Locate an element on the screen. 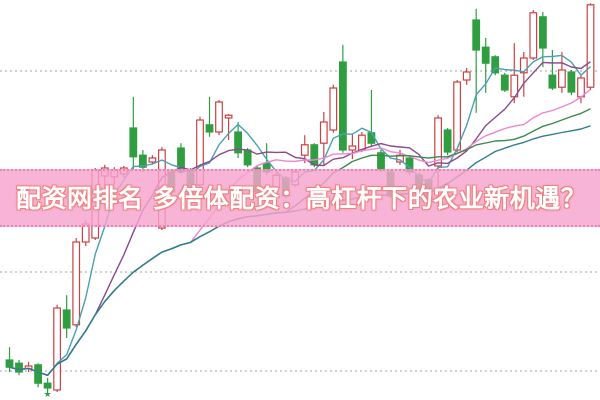 The width and height of the screenshot is (600, 400). headline-text: 配资网排名 多倍体配资：高杠杆下的农业新机遇？ is located at coordinates (301, 198).